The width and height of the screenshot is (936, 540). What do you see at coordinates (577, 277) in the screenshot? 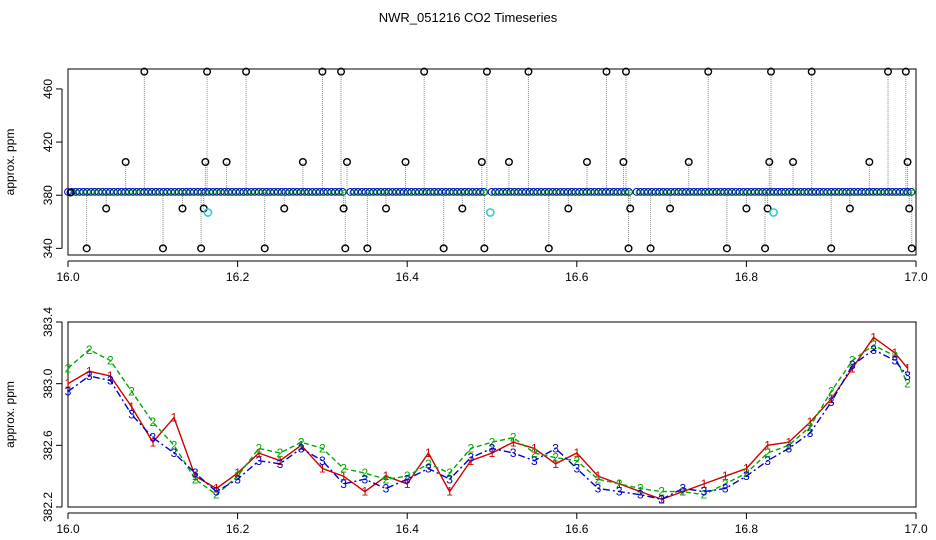
I see `top-x-tick-label: 16.6` at bounding box center [577, 277].